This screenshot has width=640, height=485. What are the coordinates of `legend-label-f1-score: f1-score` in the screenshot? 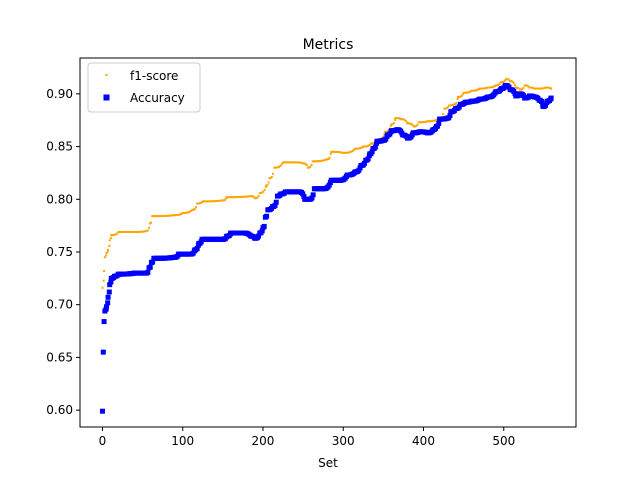 It's located at (154, 76).